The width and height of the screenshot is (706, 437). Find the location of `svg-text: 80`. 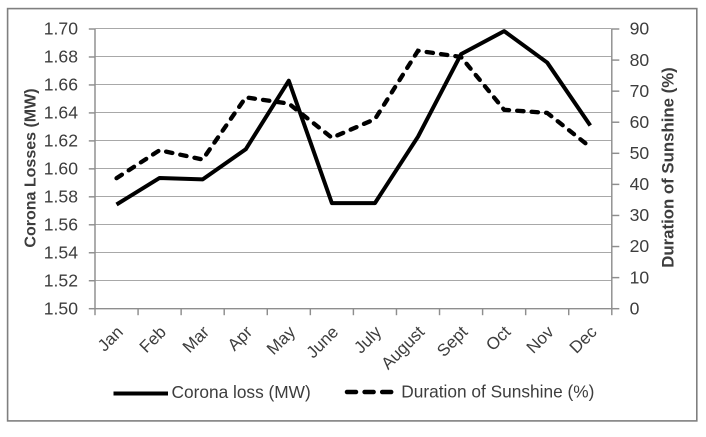

svg-text: 80 is located at coordinates (640, 60).